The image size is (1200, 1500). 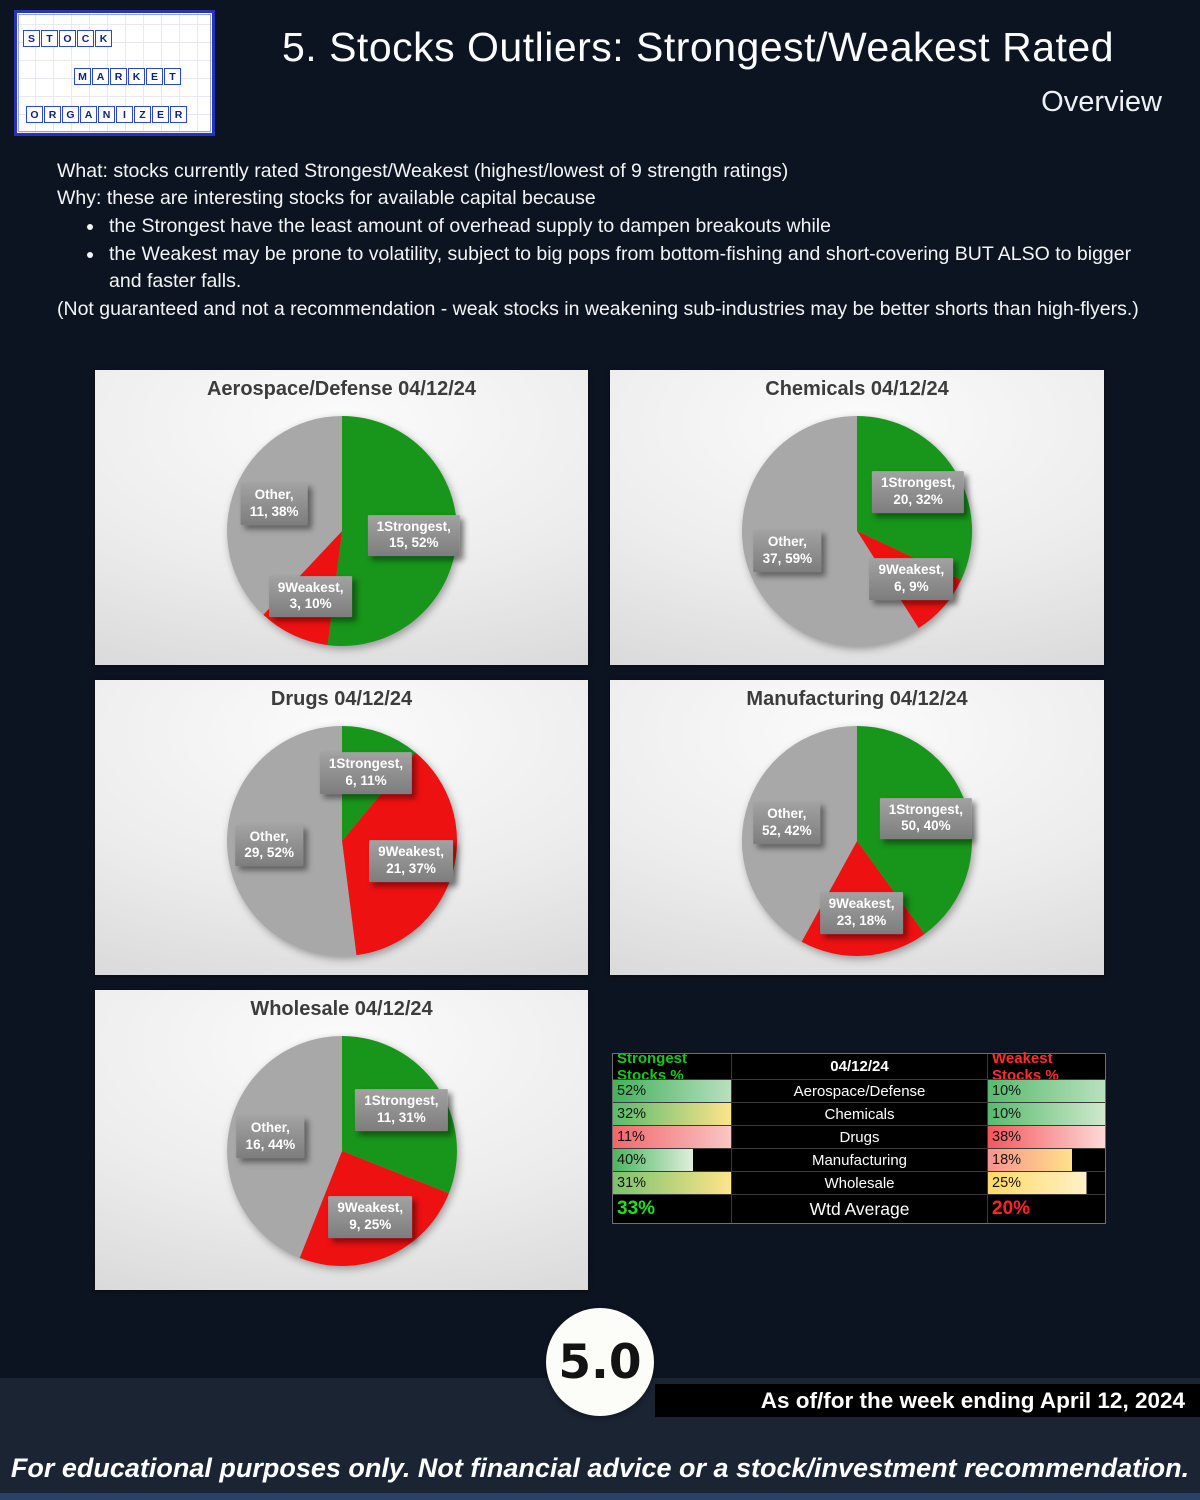 I want to click on pie-label: 9Weakest, 3, 10%, so click(x=310, y=596).